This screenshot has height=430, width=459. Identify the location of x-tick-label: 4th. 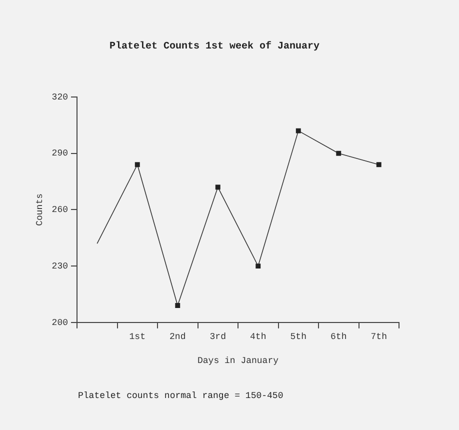
(258, 337).